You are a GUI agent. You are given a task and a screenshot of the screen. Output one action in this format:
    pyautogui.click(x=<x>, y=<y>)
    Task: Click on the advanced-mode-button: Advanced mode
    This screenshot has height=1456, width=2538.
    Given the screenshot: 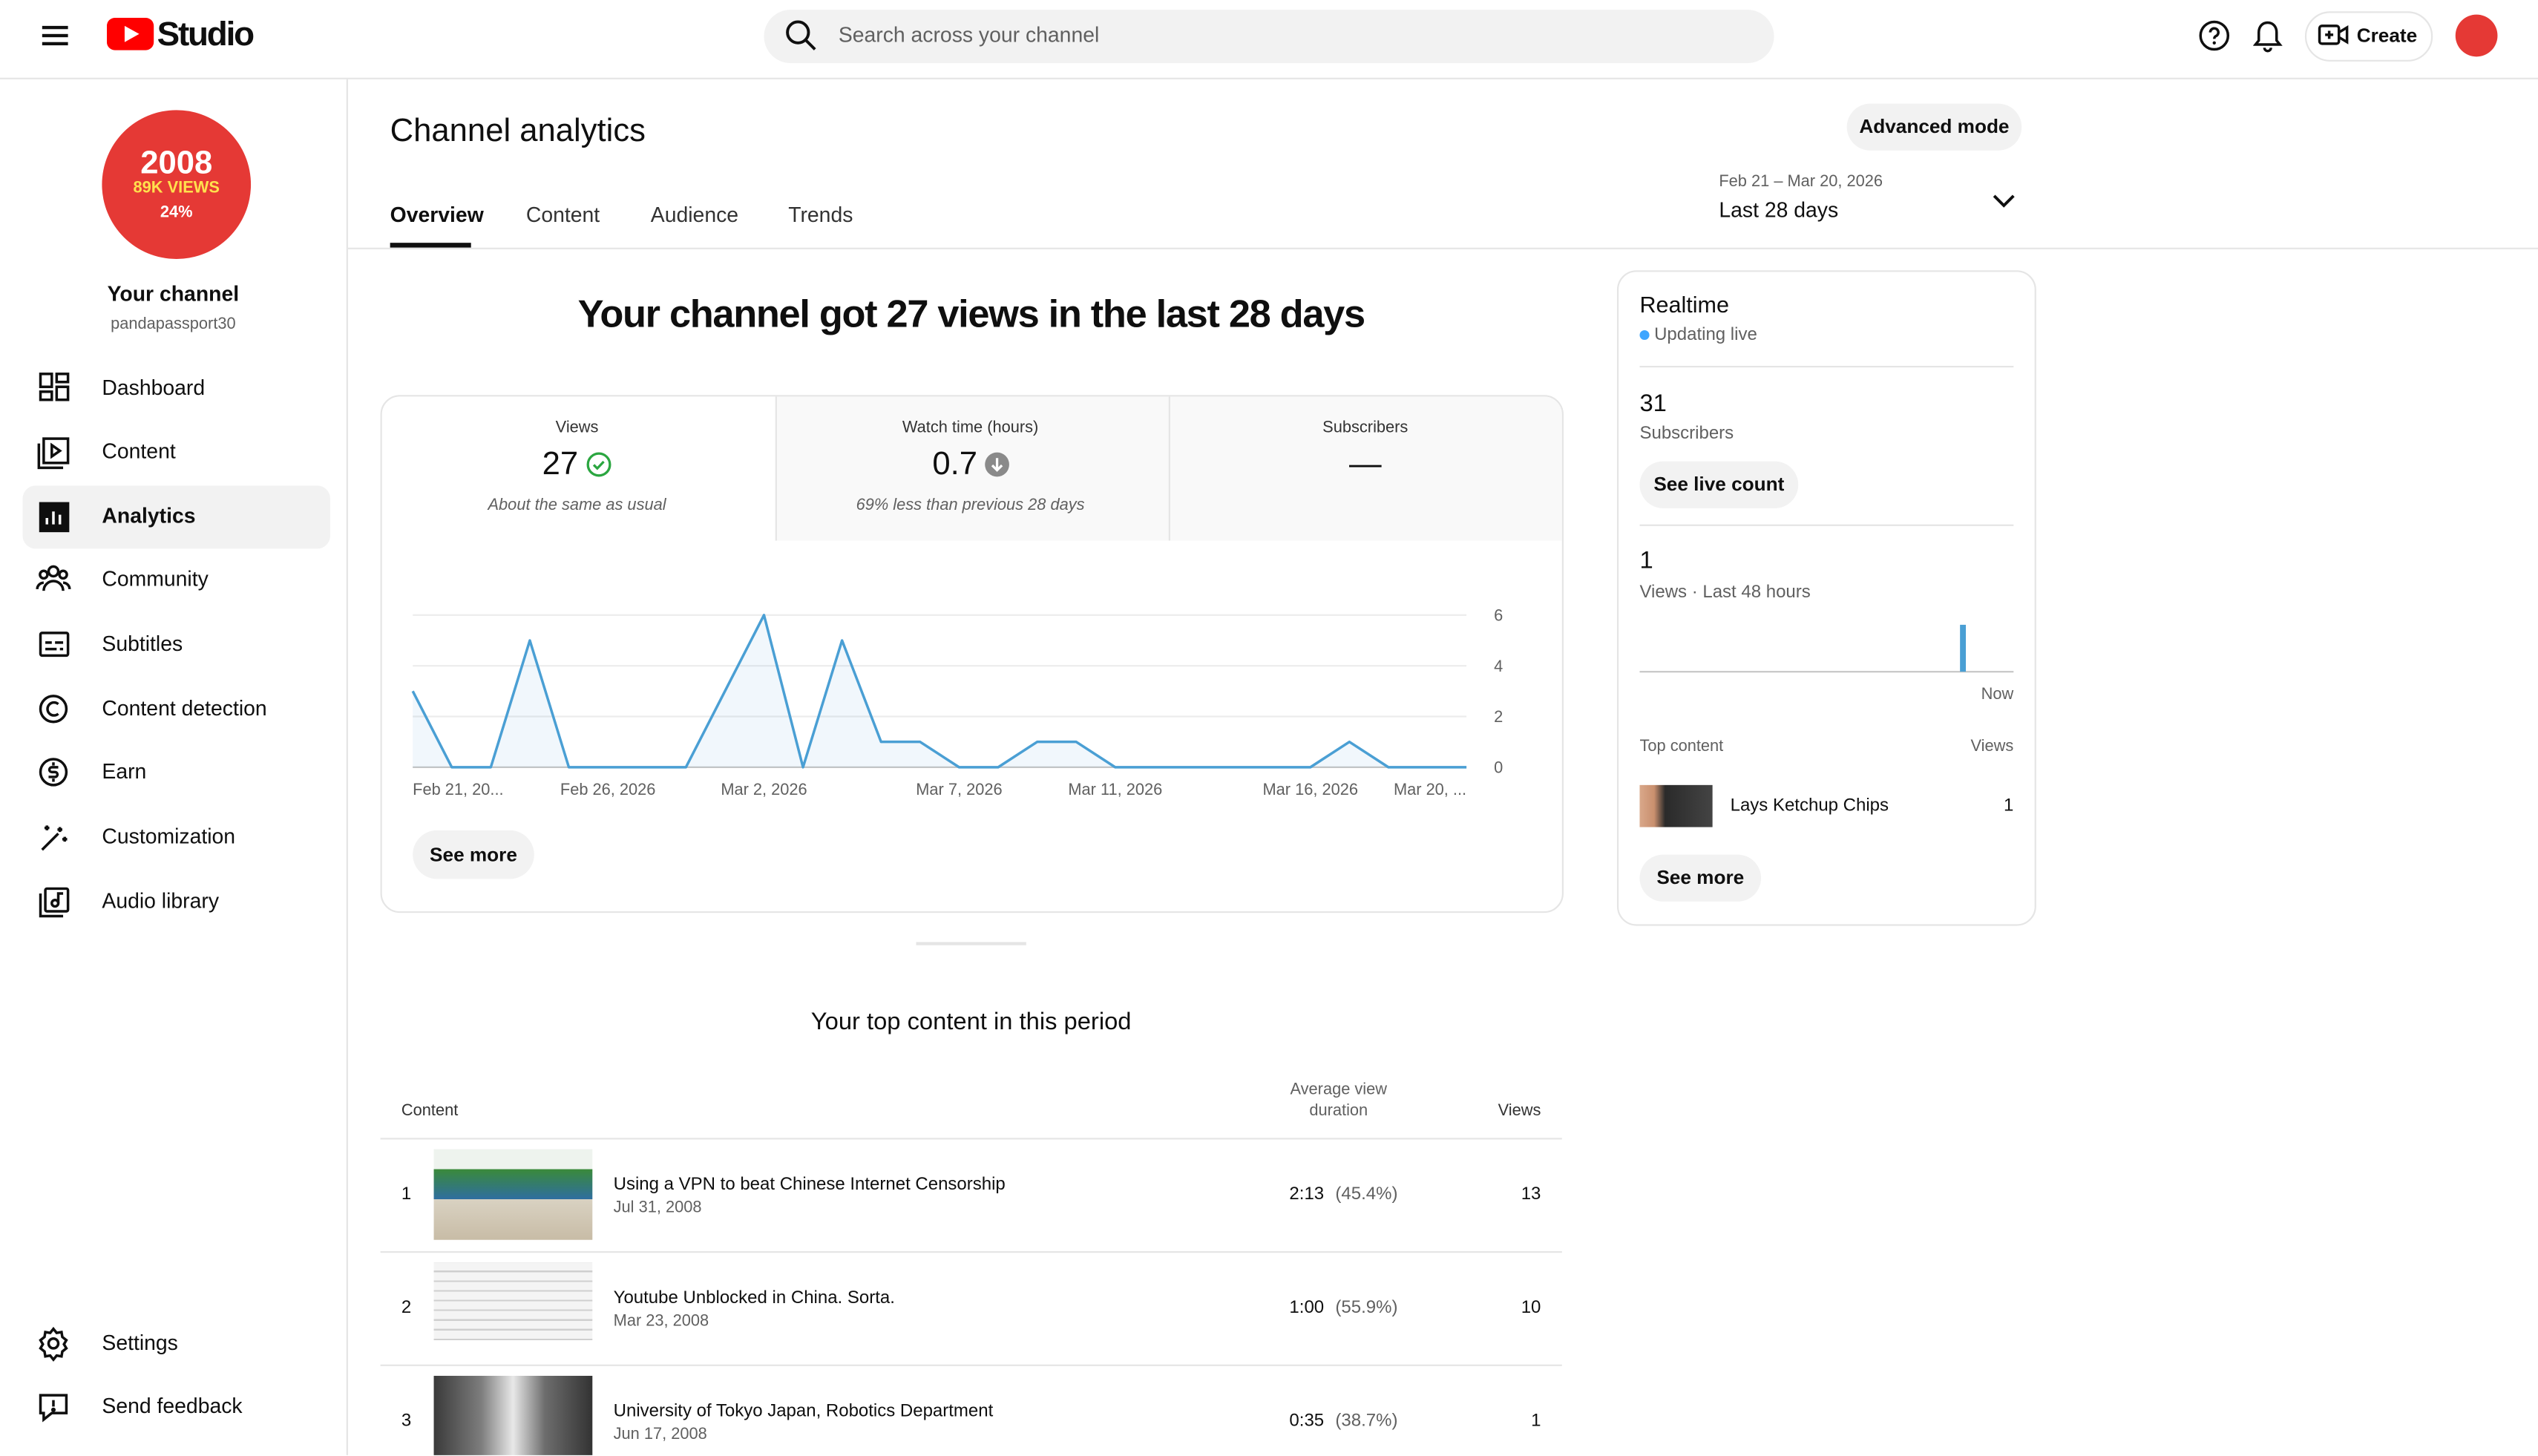 What is the action you would take?
    pyautogui.click(x=1934, y=127)
    